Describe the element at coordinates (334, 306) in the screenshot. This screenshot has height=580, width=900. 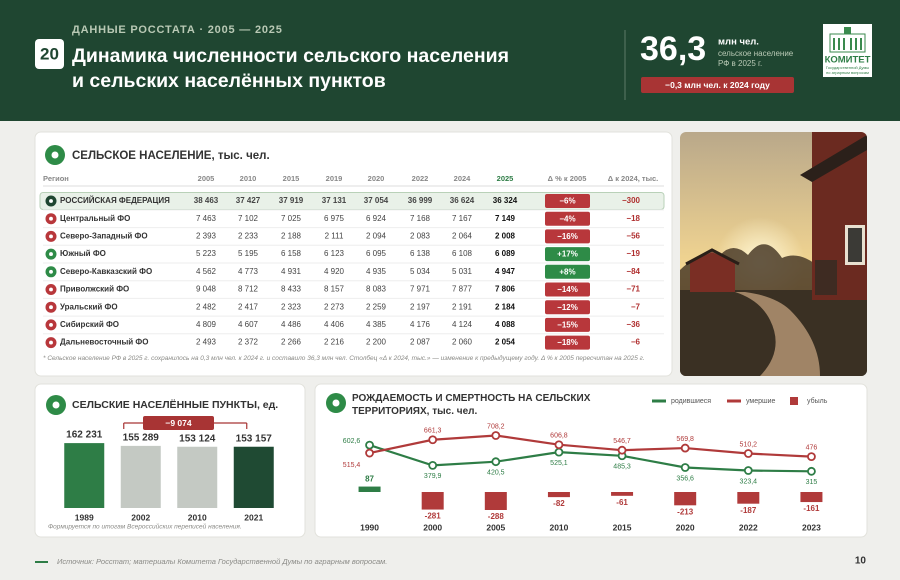
I see `cell: 2 273` at that location.